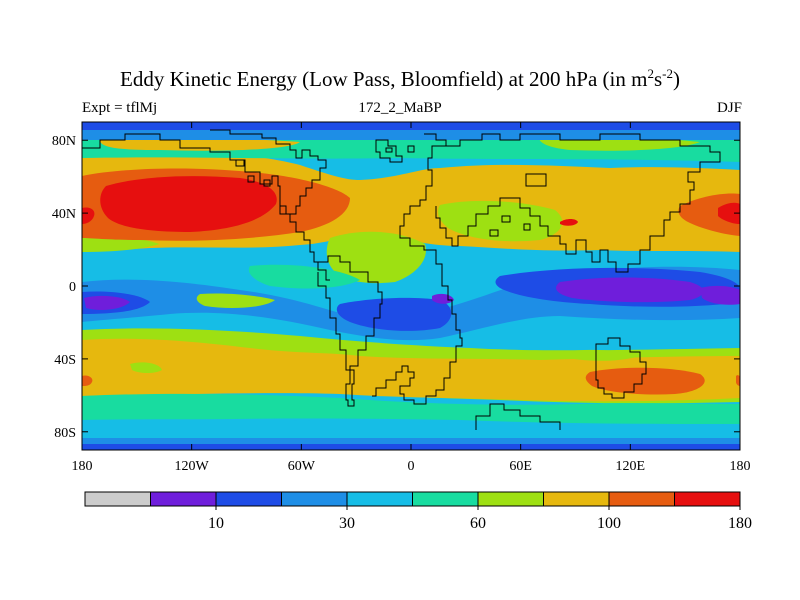  I want to click on lat-tick-label: 40S, so click(65, 360).